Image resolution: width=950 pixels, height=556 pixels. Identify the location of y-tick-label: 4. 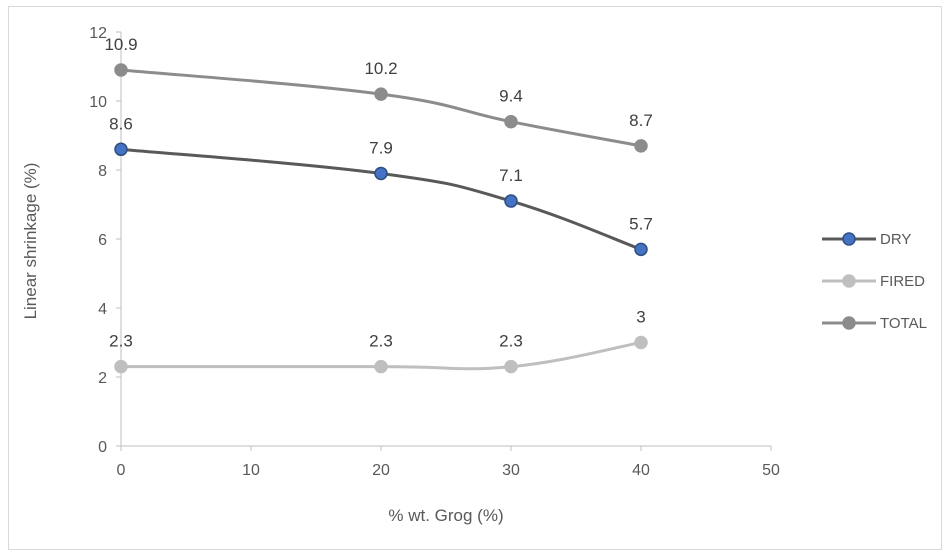
(102, 309).